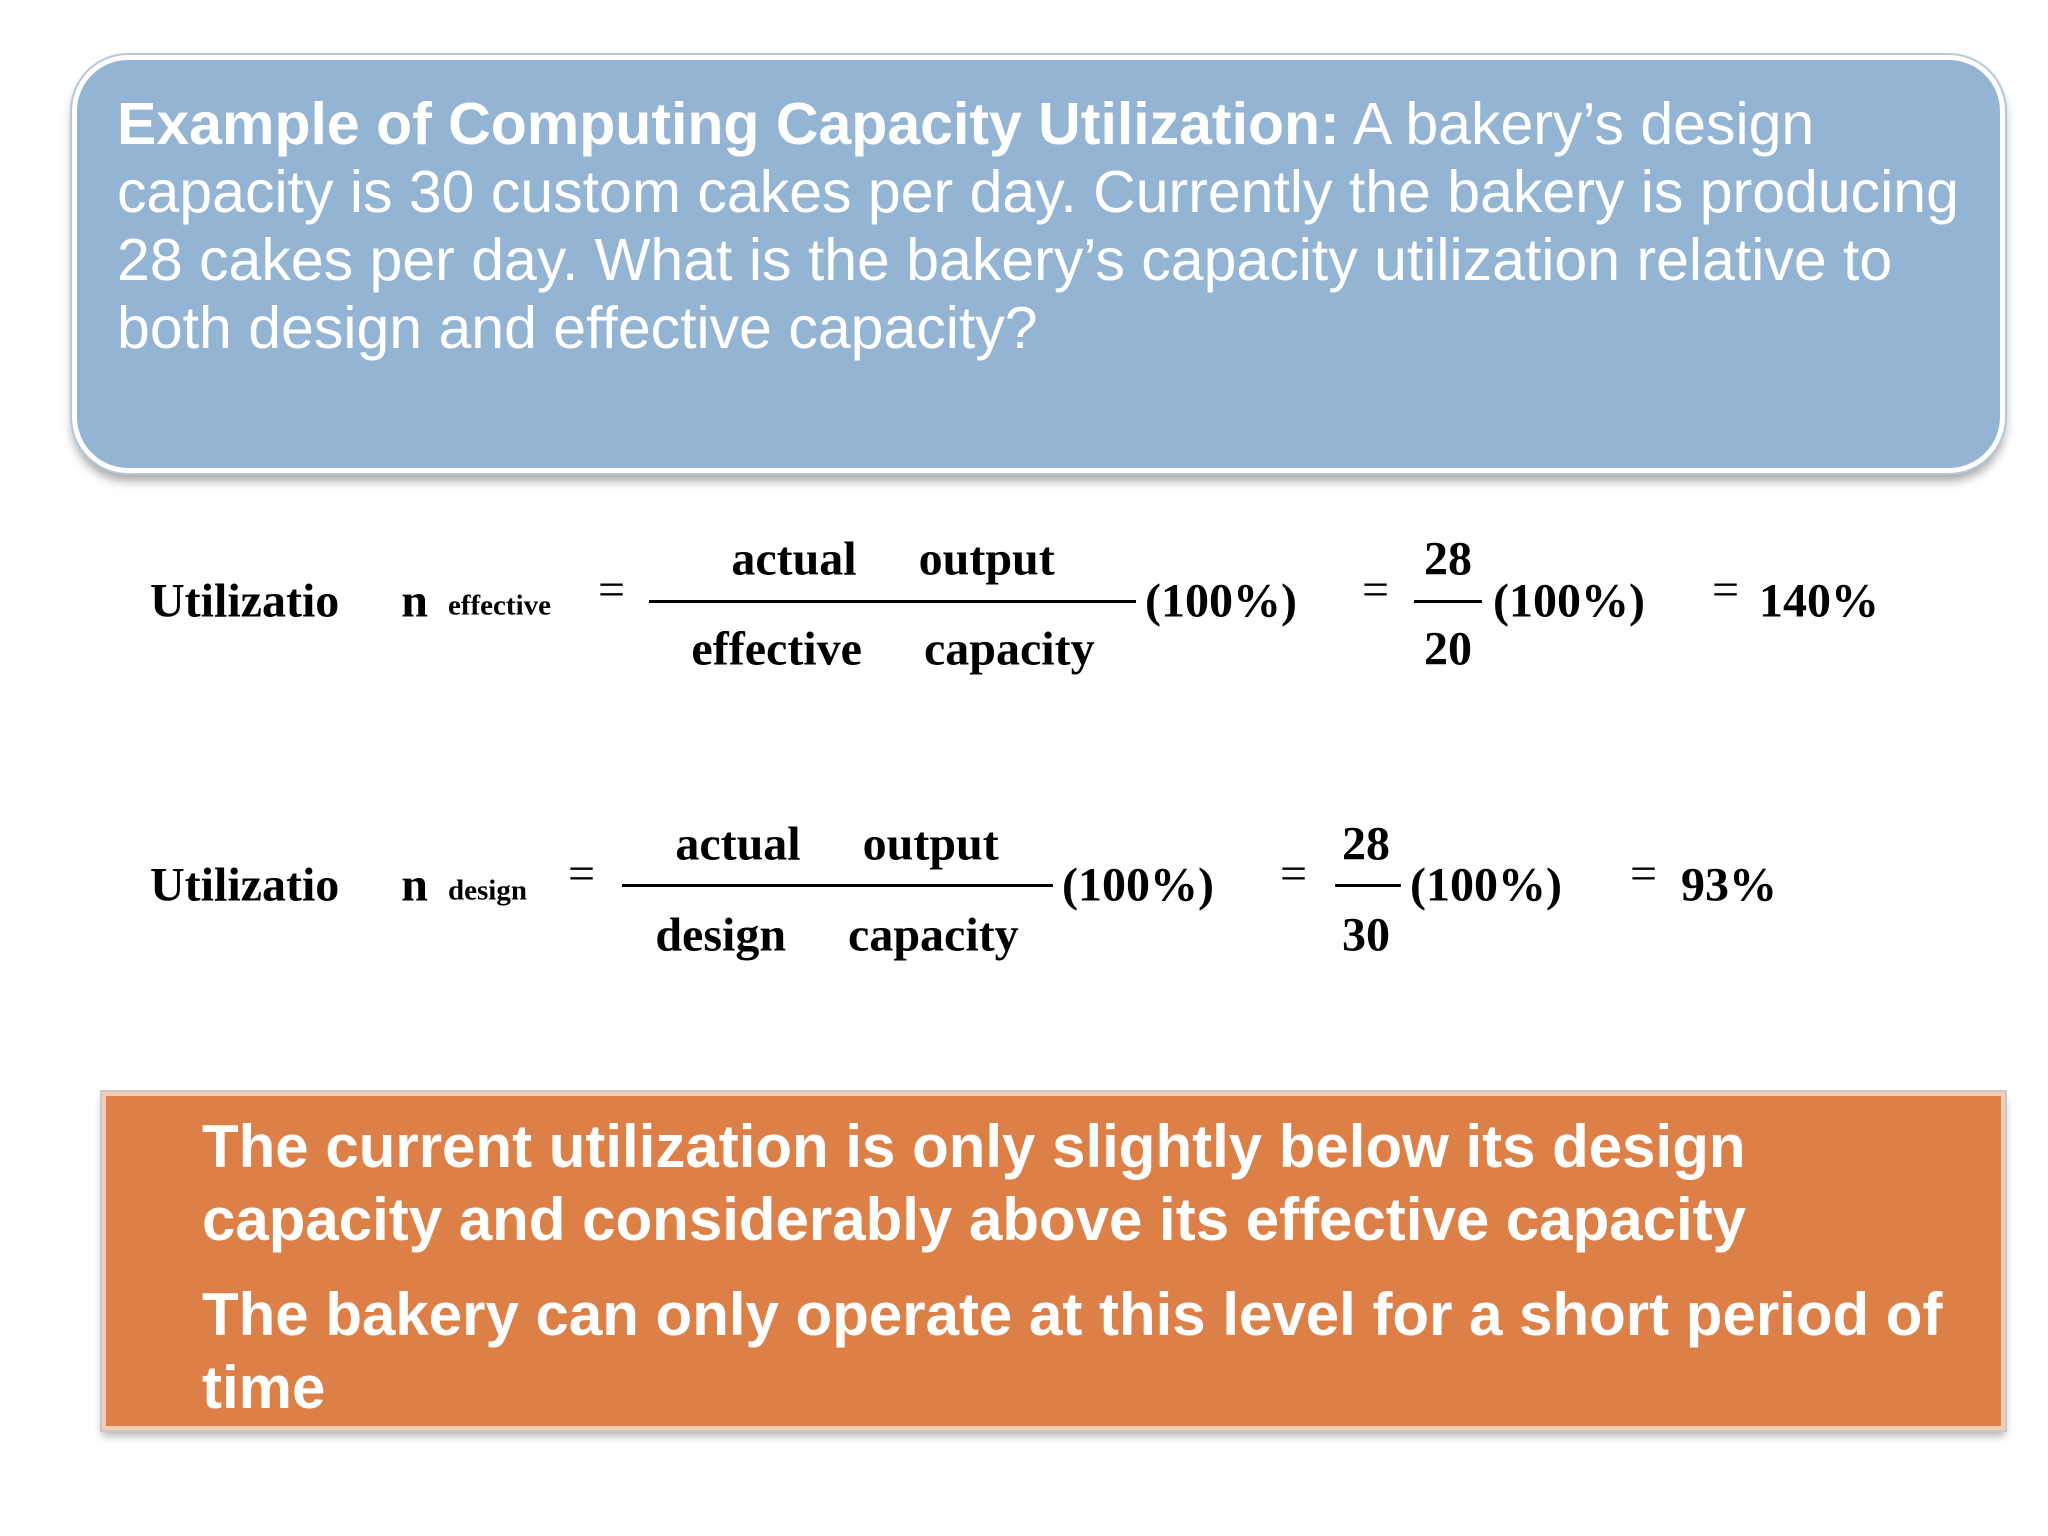 The width and height of the screenshot is (2048, 1536). What do you see at coordinates (893, 649) in the screenshot?
I see `denominator: effective capacity` at bounding box center [893, 649].